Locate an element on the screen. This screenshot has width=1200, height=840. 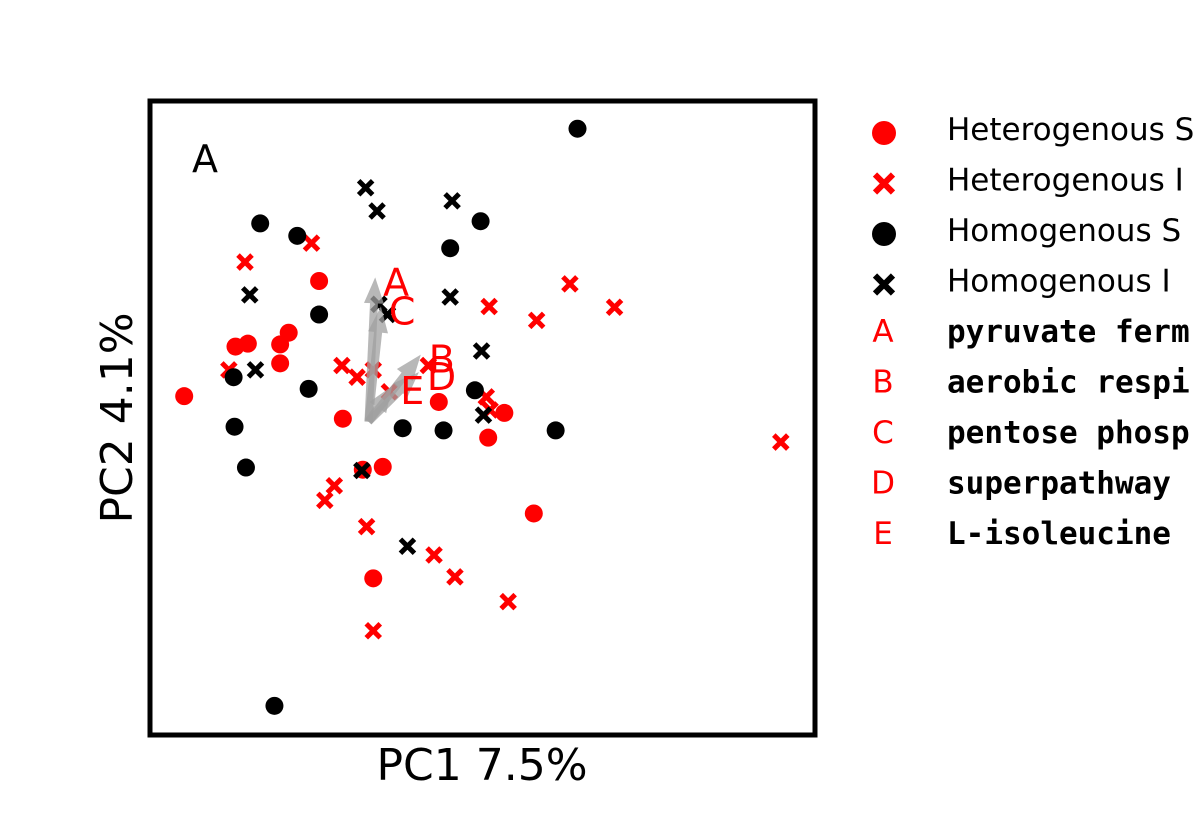
legend-vector-pathway: L-isoleucine is located at coordinates (1059, 534).